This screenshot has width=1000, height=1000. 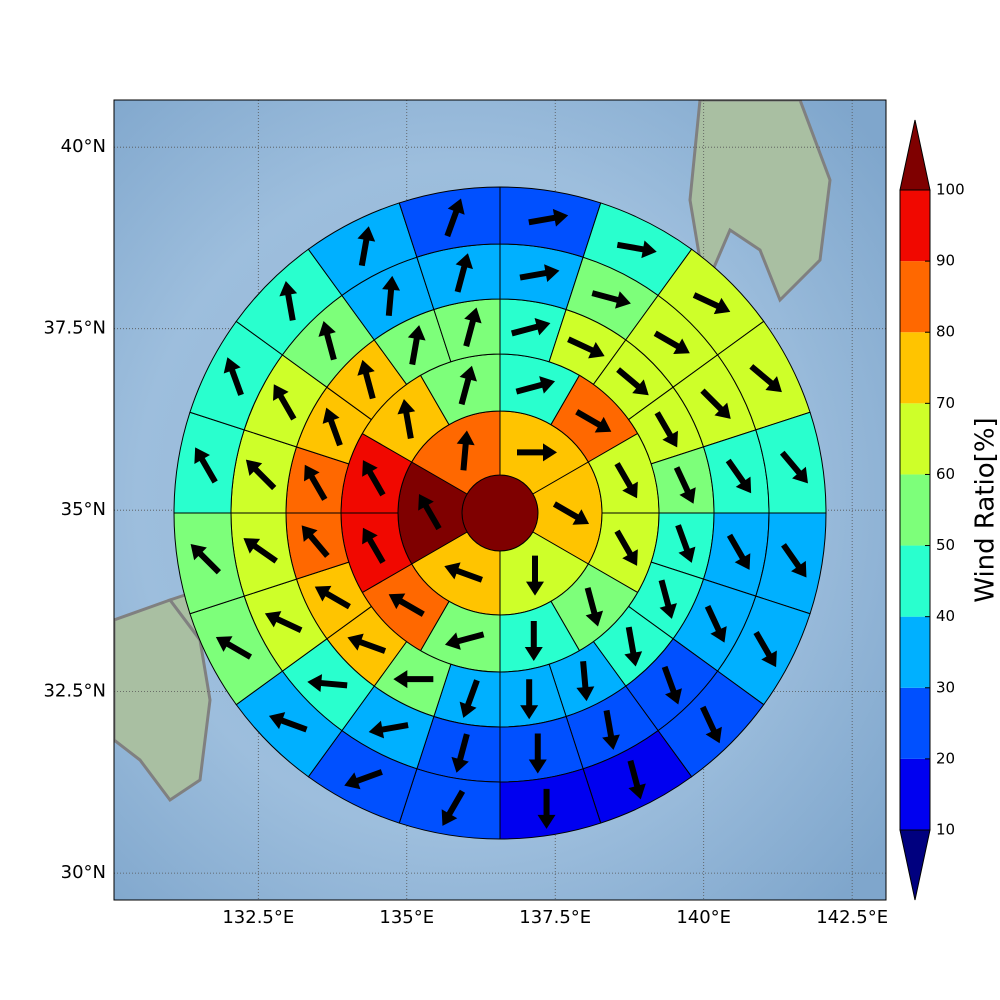 I want to click on y-tick-label: 35°N, so click(x=83, y=509).